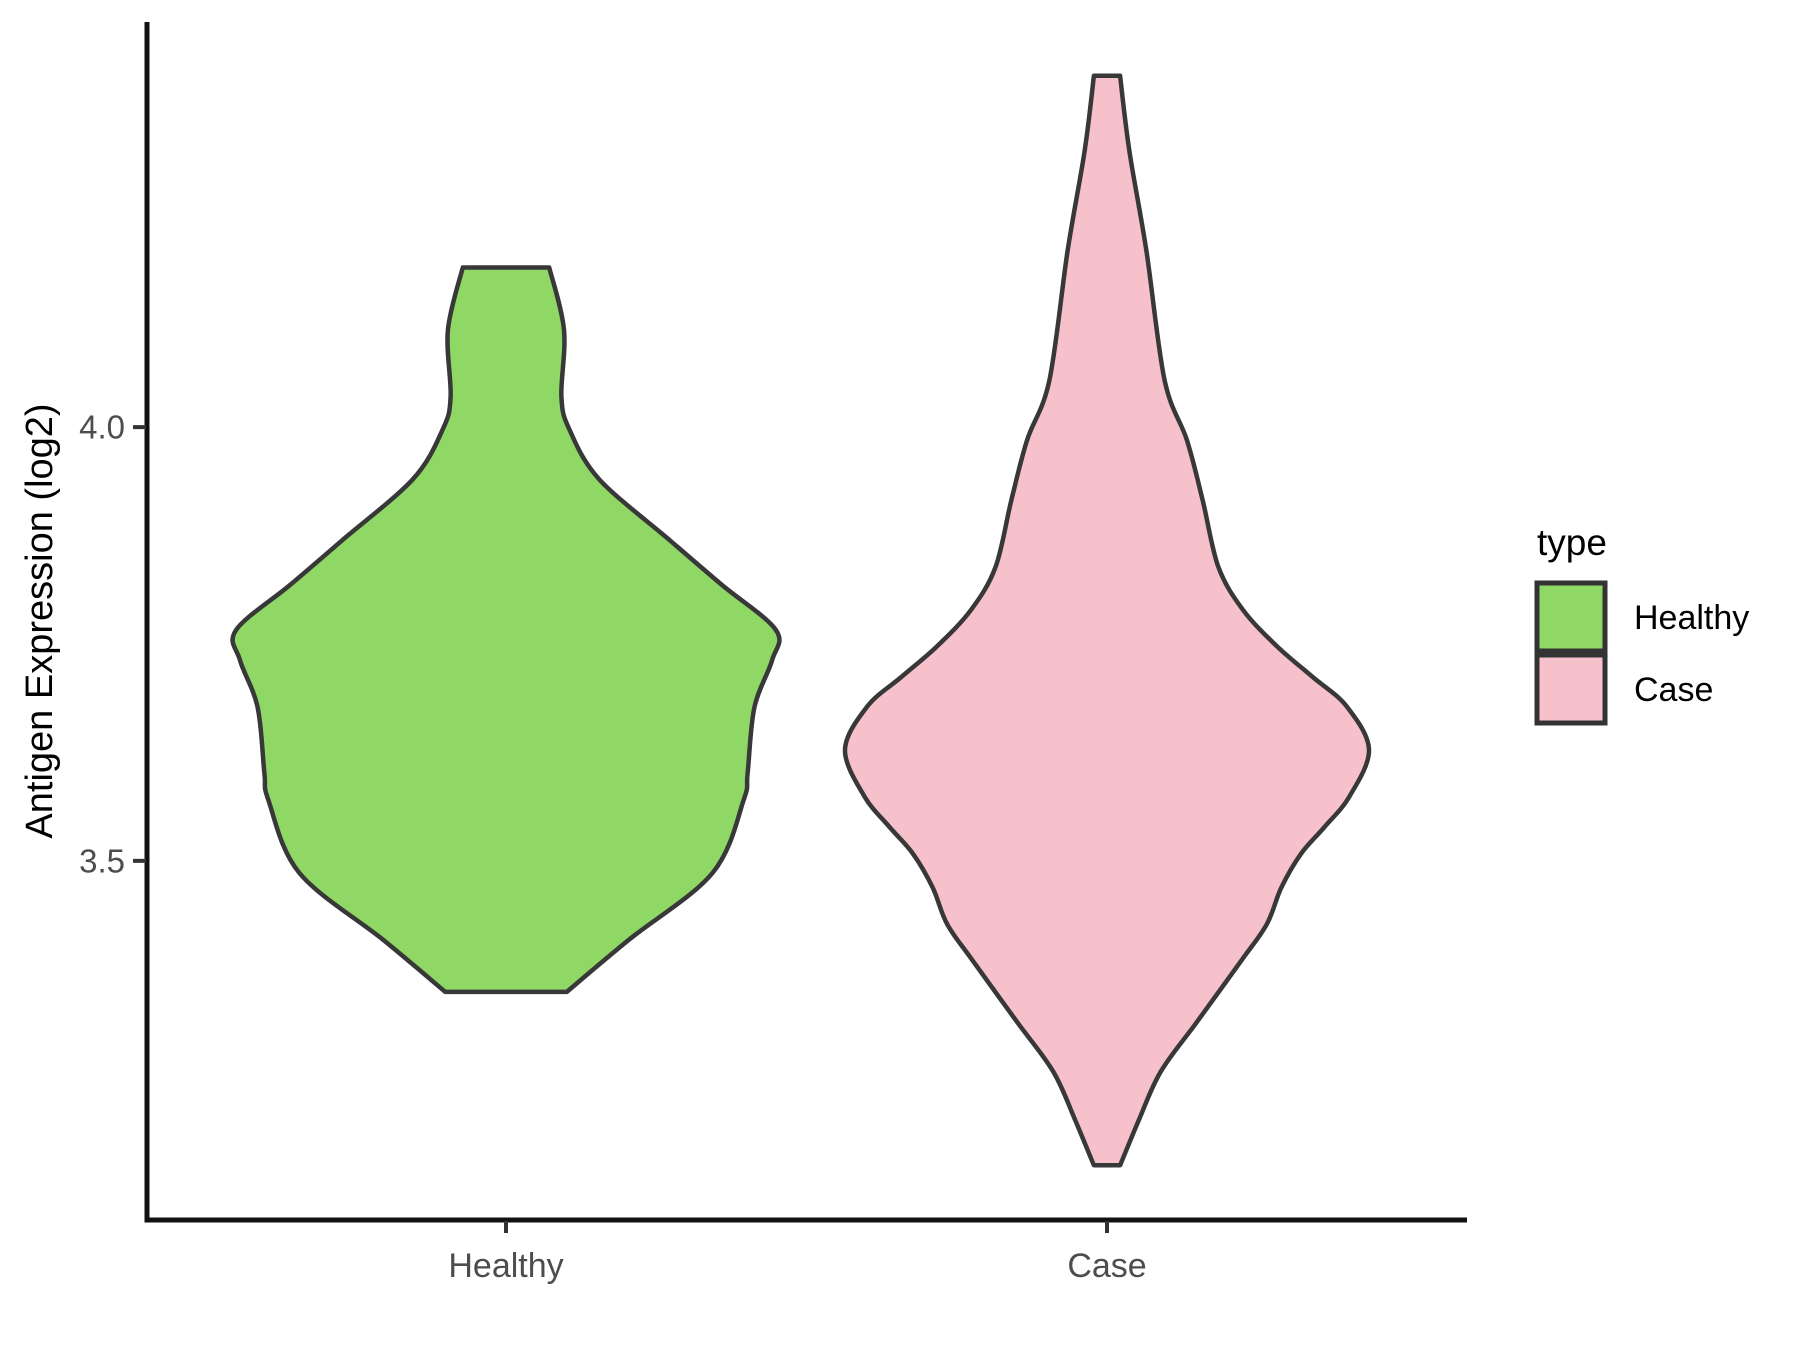 The width and height of the screenshot is (1800, 1350). What do you see at coordinates (1571, 689) in the screenshot?
I see `legend-swatch-case` at bounding box center [1571, 689].